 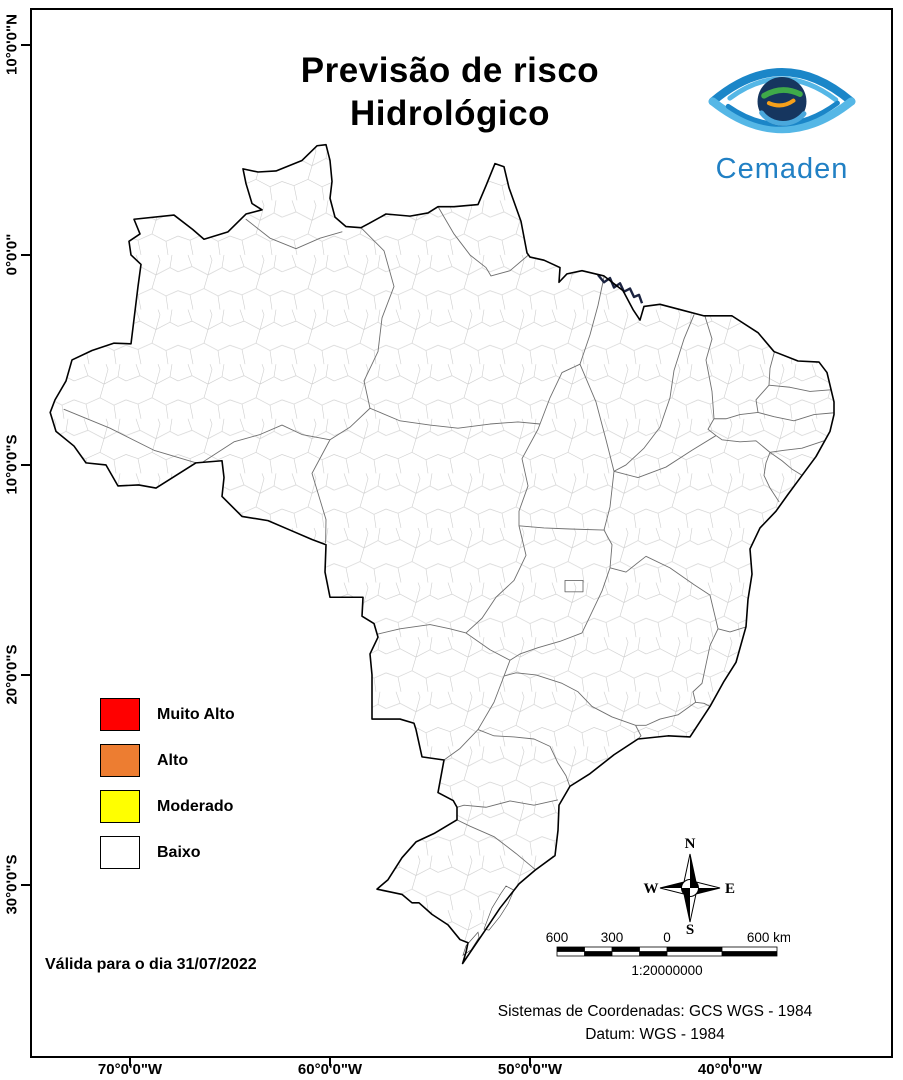 What do you see at coordinates (12, 884) in the screenshot?
I see `lat-label-30s: 30°0'0"S` at bounding box center [12, 884].